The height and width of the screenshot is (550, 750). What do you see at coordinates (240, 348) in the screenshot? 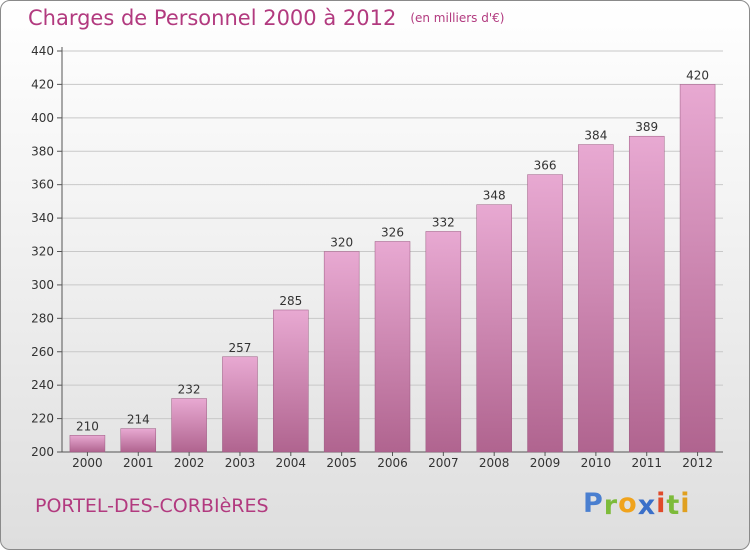
I see `data-label: 257` at bounding box center [240, 348].